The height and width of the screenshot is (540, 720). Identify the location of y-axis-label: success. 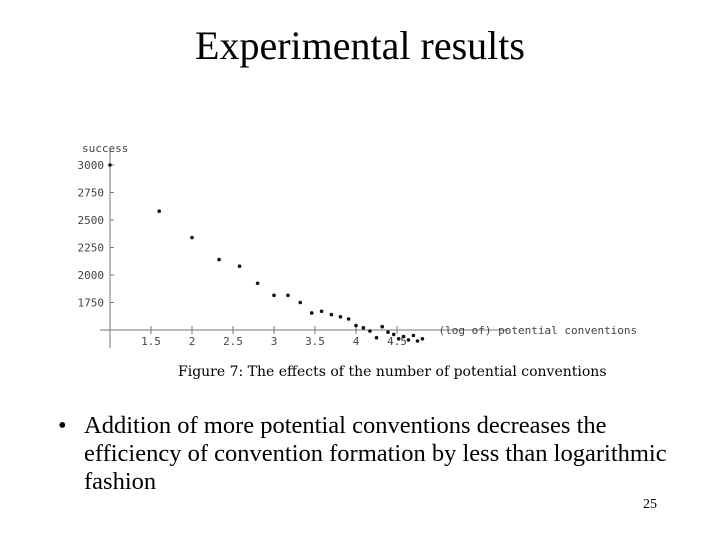
(105, 148).